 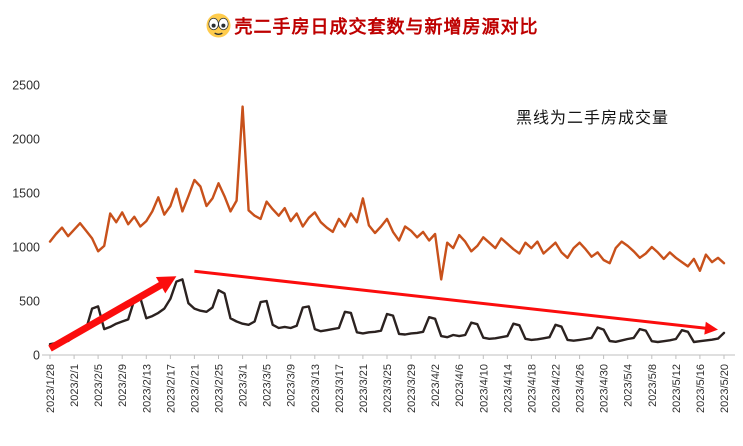 I want to click on svg-text: 2023/3/17, so click(x=340, y=388).